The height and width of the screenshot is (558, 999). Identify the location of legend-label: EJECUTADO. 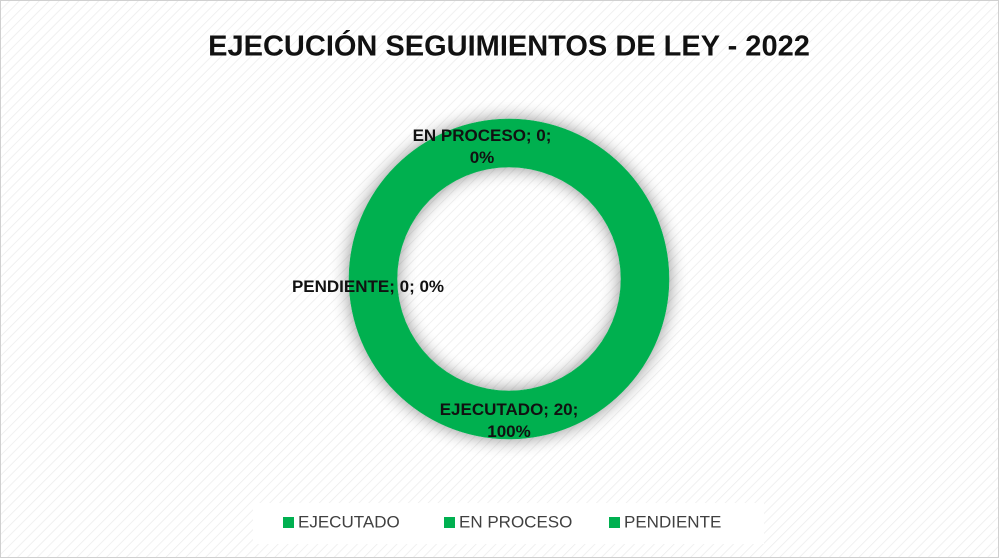
(349, 521).